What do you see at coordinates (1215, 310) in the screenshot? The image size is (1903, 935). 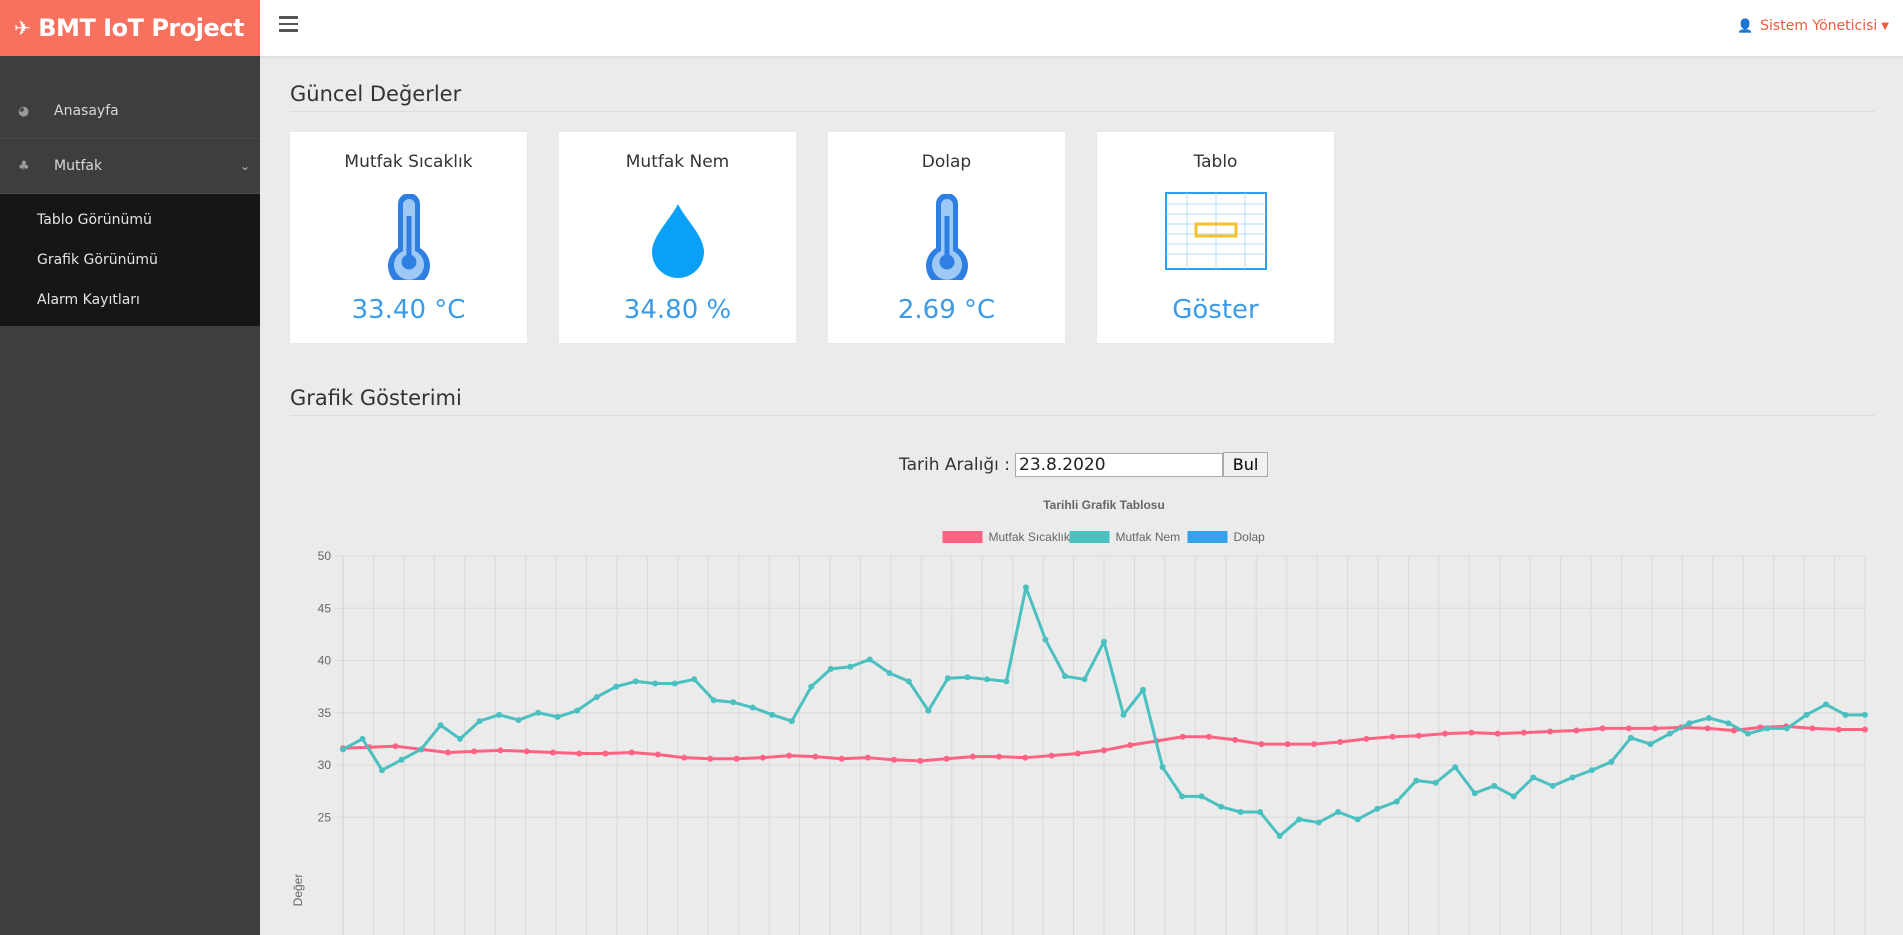 I see `card-value: Göster` at bounding box center [1215, 310].